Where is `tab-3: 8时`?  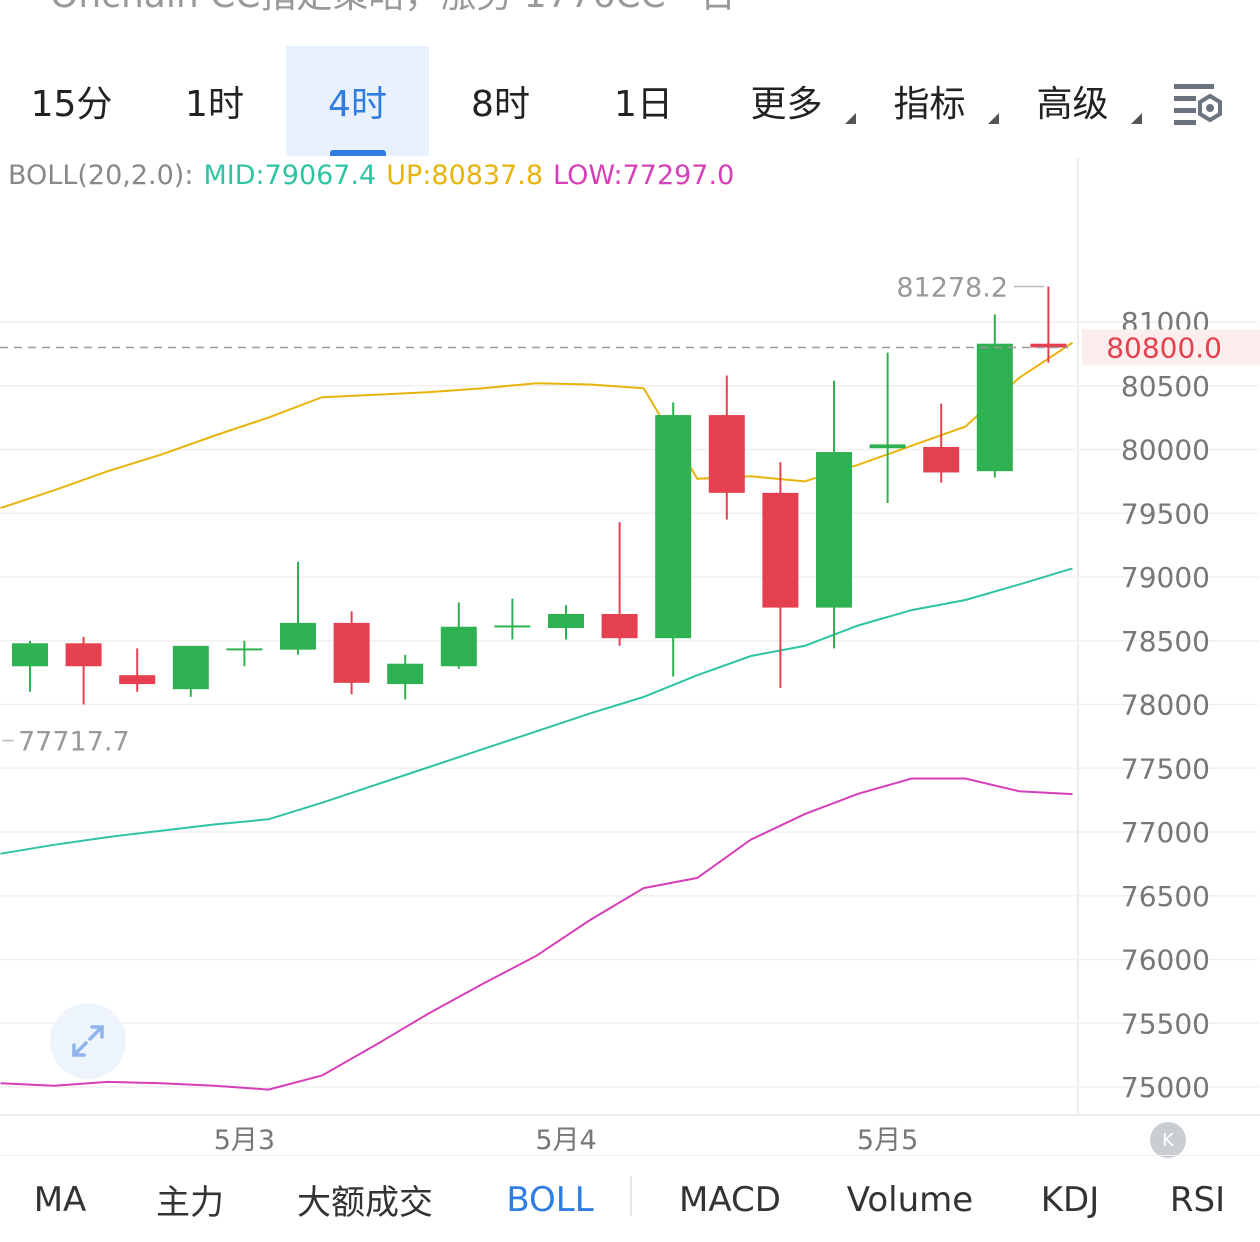 tab-3: 8时 is located at coordinates (500, 101).